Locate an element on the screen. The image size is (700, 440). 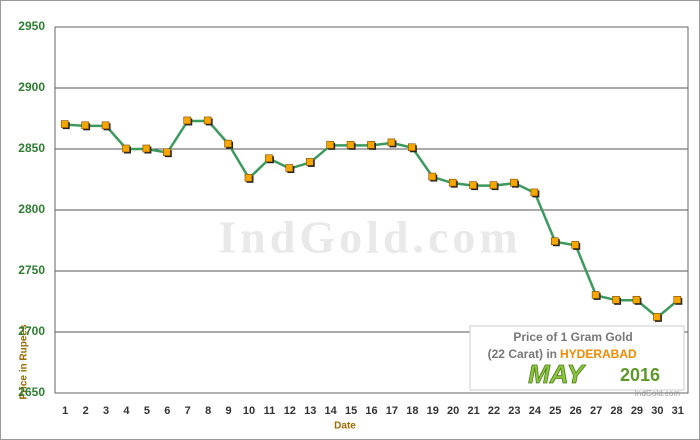
x-tick-label: 2 is located at coordinates (86, 411).